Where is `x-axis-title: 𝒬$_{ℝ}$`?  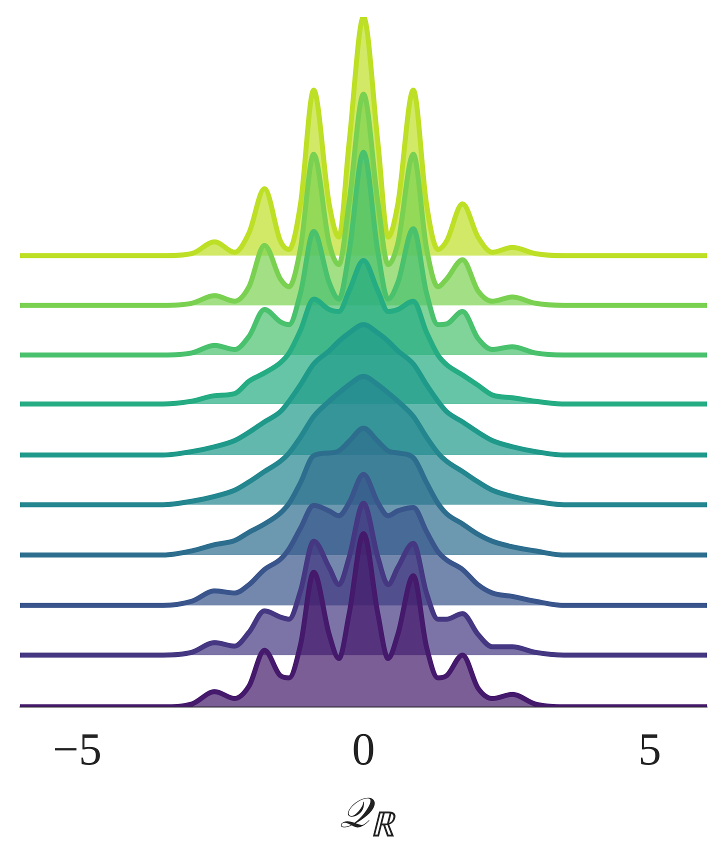 x-axis-title: 𝒬$_{ℝ}$ is located at coordinates (367, 818).